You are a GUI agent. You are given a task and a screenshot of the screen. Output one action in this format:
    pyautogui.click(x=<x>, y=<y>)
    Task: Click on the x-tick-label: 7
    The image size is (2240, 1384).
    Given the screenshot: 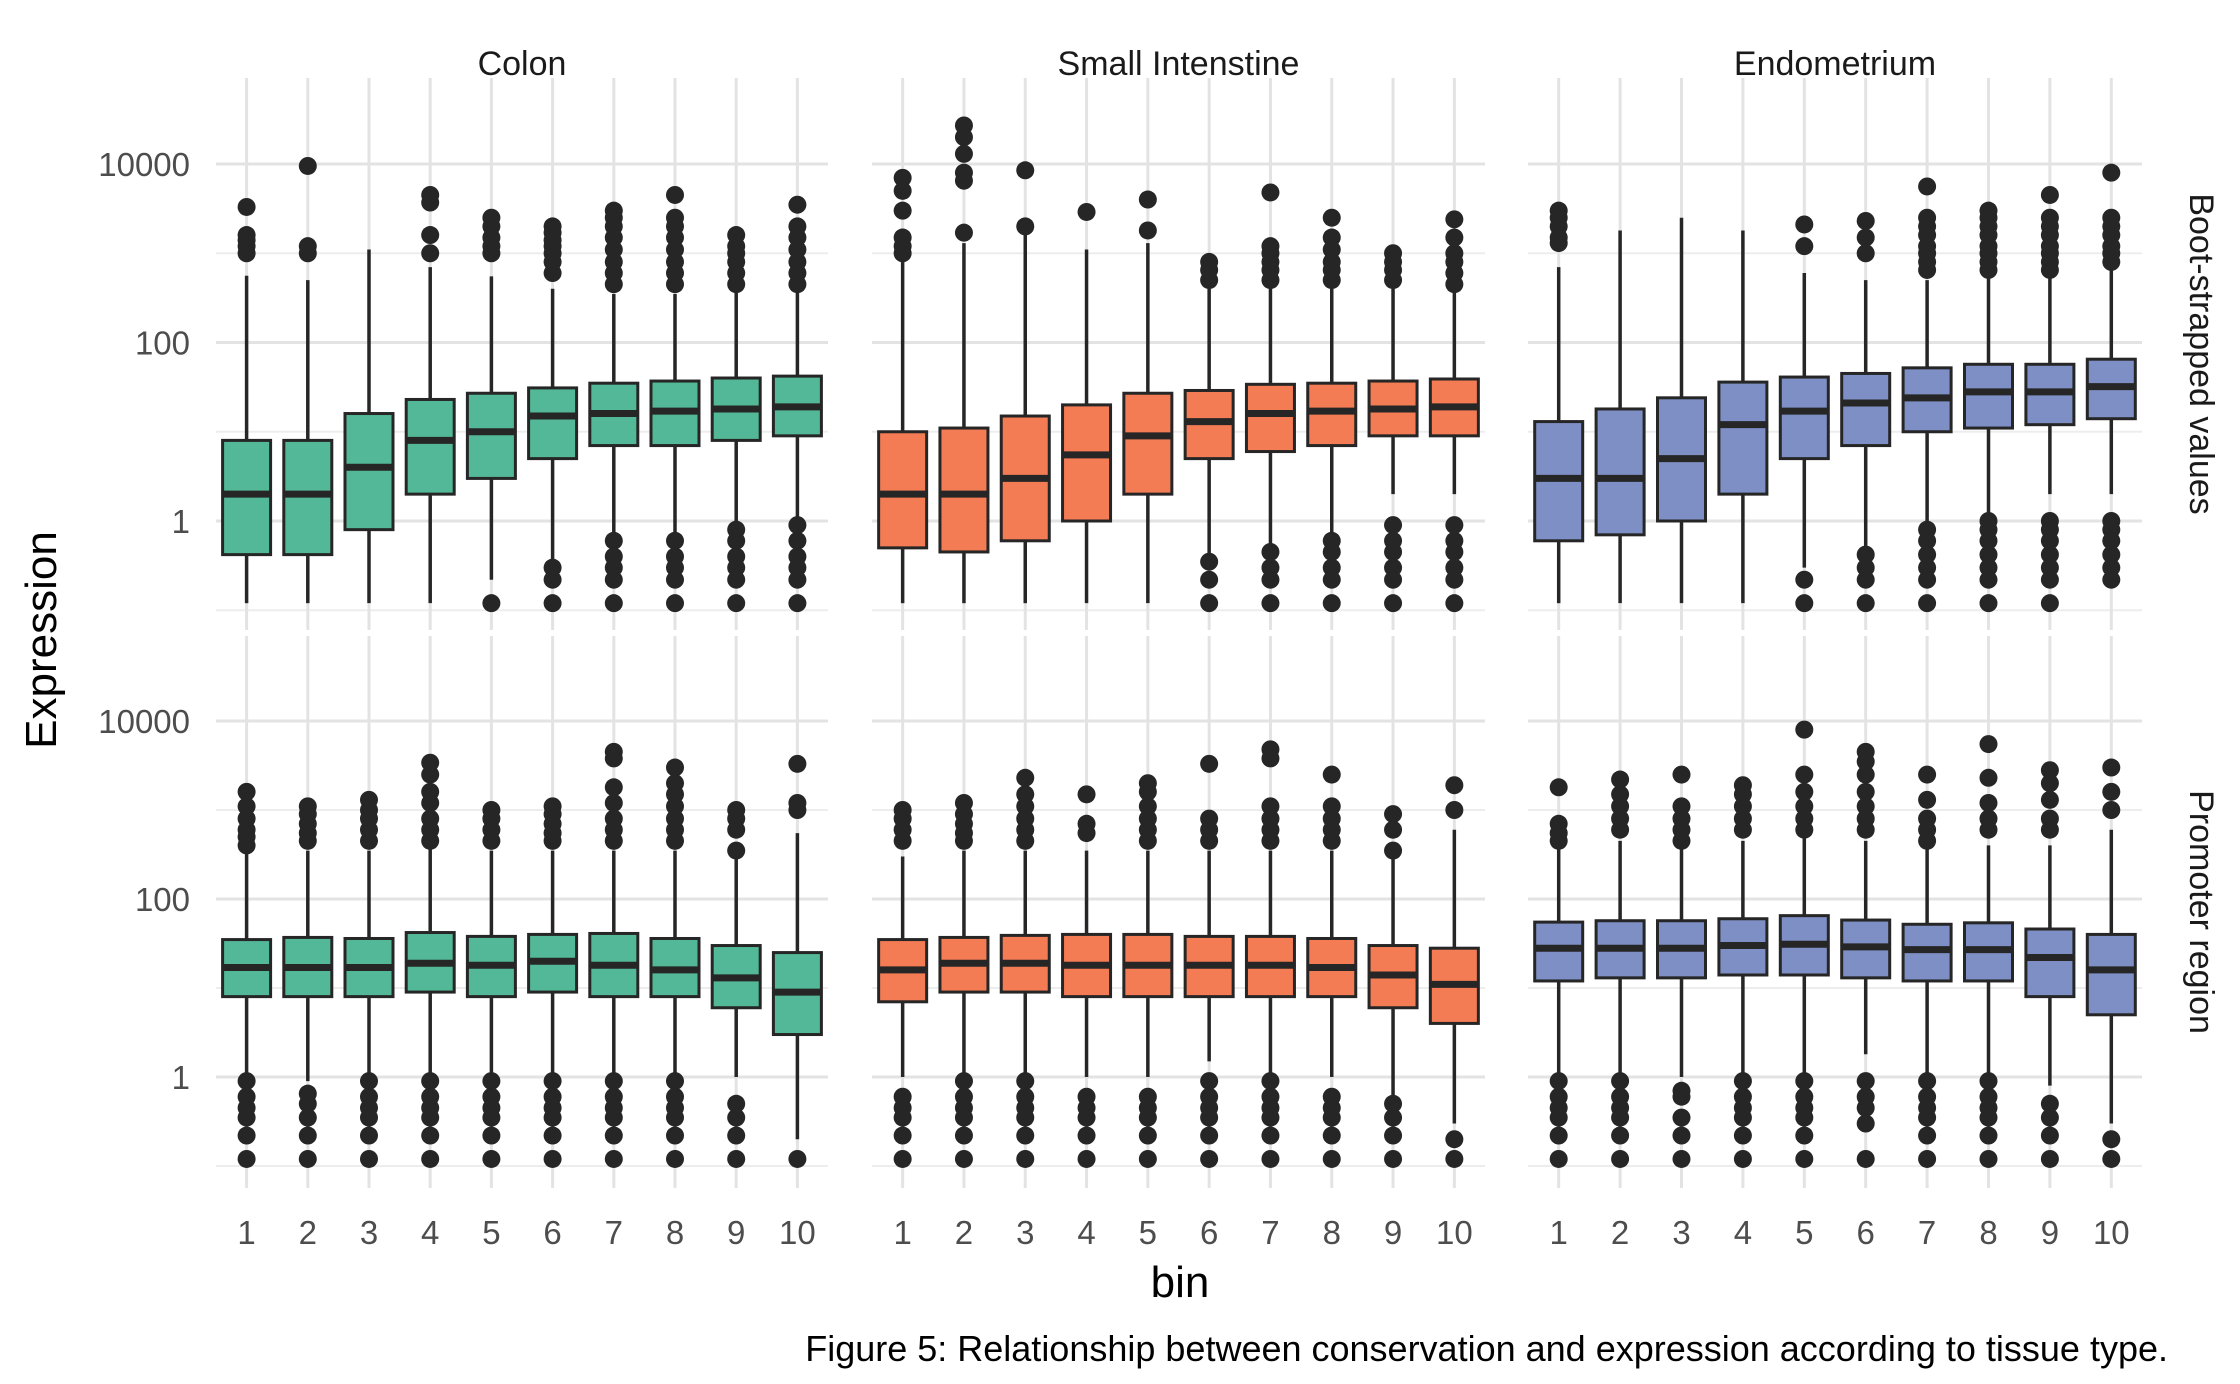 What is the action you would take?
    pyautogui.click(x=614, y=1232)
    